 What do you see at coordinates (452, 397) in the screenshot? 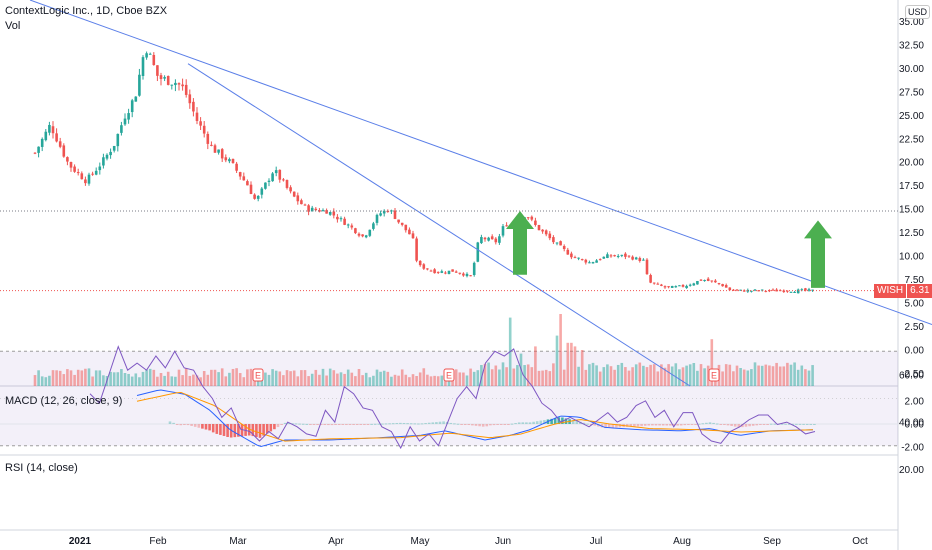
I see `rsi-series` at bounding box center [452, 397].